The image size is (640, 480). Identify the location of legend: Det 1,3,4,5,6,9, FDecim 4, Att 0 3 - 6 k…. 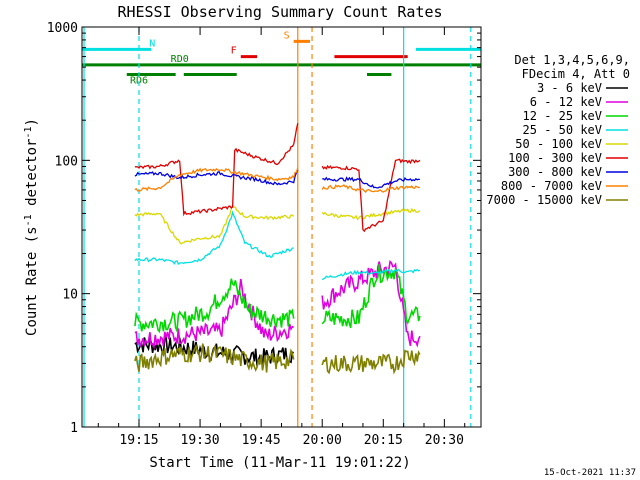
(558, 130).